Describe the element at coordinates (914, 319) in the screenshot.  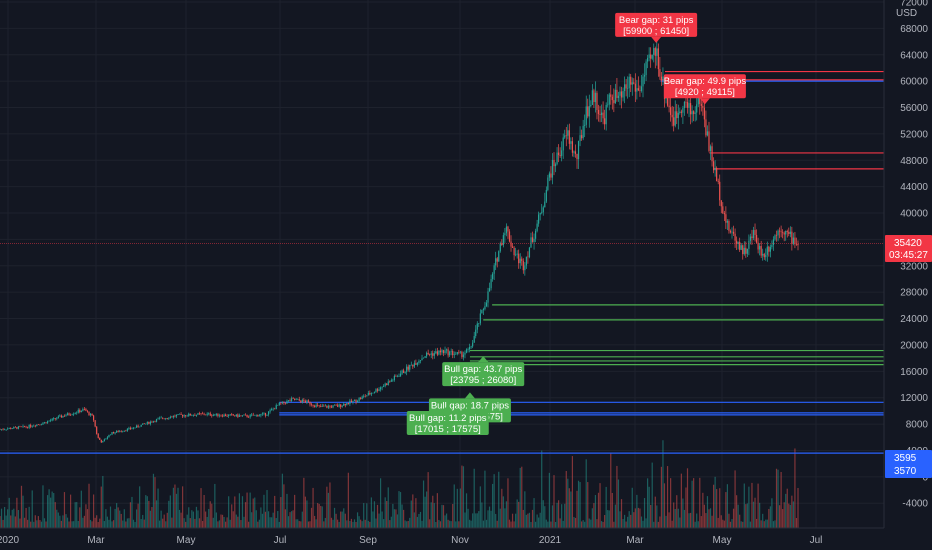
I see `y-tick-label: 24000` at that location.